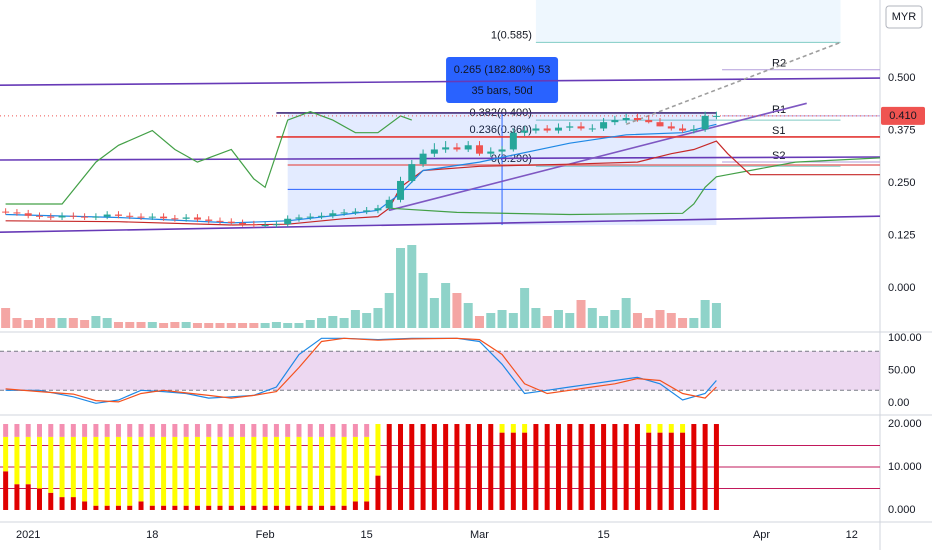  Describe the element at coordinates (902, 130) in the screenshot. I see `y-tick-label: 0.375` at that location.